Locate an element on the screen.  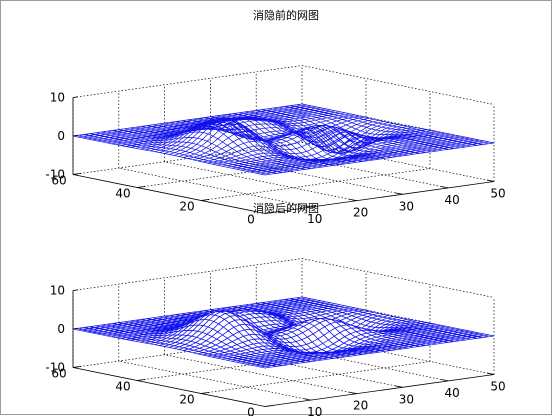
plot-title: 消隐前的网图 is located at coordinates (286, 15).